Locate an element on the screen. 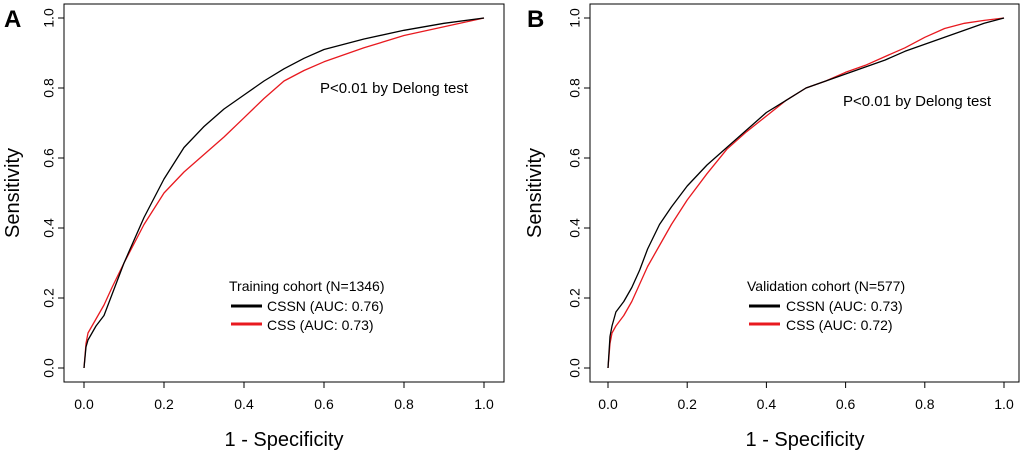  panel-b-legend-label-cssn: CSSN (AUC: 0.73) is located at coordinates (844, 306).